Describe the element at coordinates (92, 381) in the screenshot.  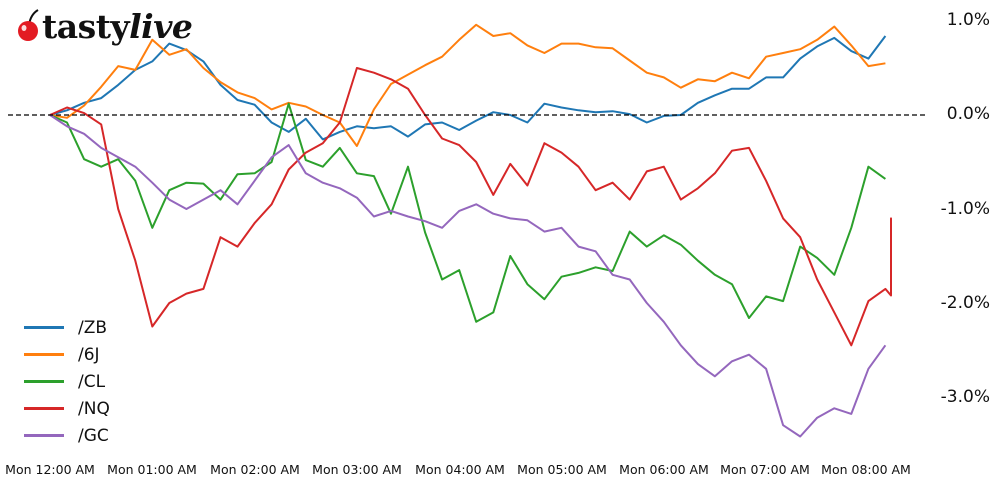
I see `legend-label: /CL` at that location.